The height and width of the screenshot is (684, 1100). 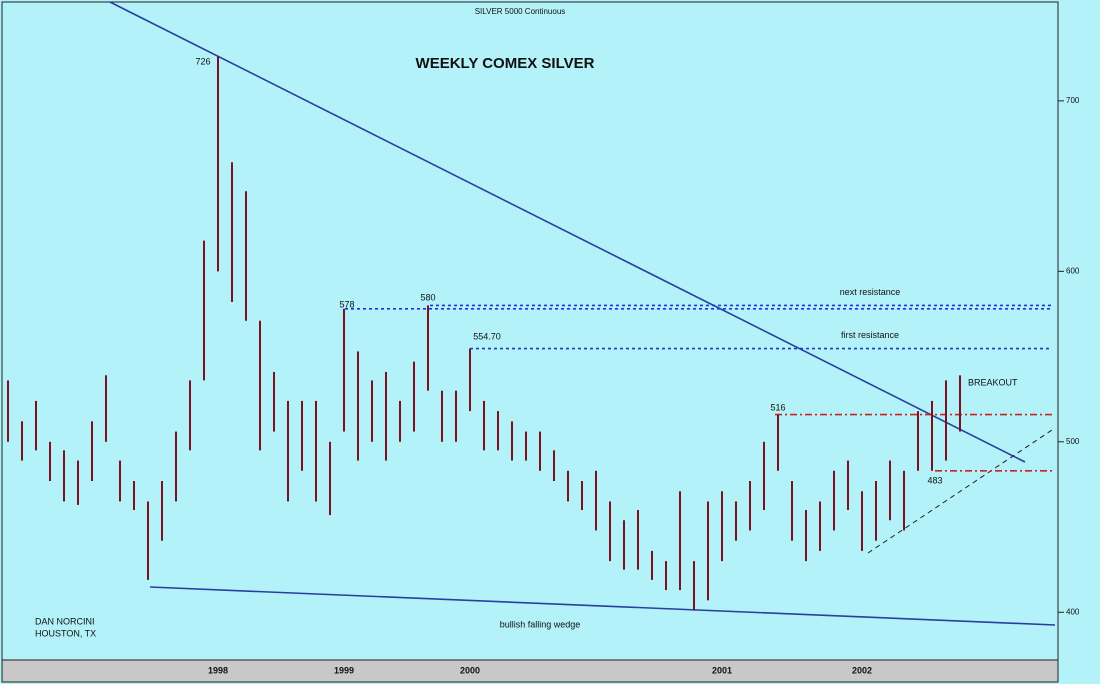 What do you see at coordinates (65, 633) in the screenshot?
I see `location-note: HOUSTON, TX` at bounding box center [65, 633].